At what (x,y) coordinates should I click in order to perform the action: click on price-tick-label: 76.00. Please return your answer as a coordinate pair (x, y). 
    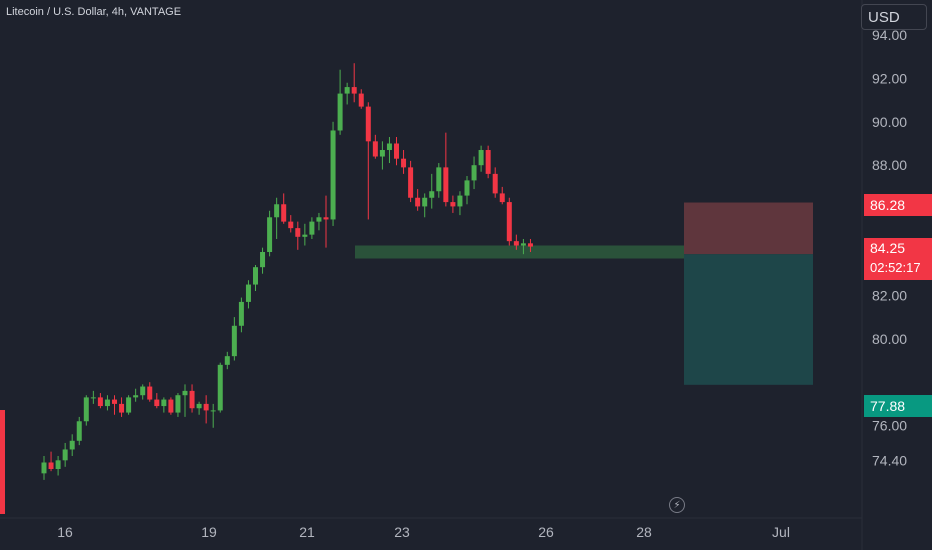
    Looking at the image, I should click on (889, 426).